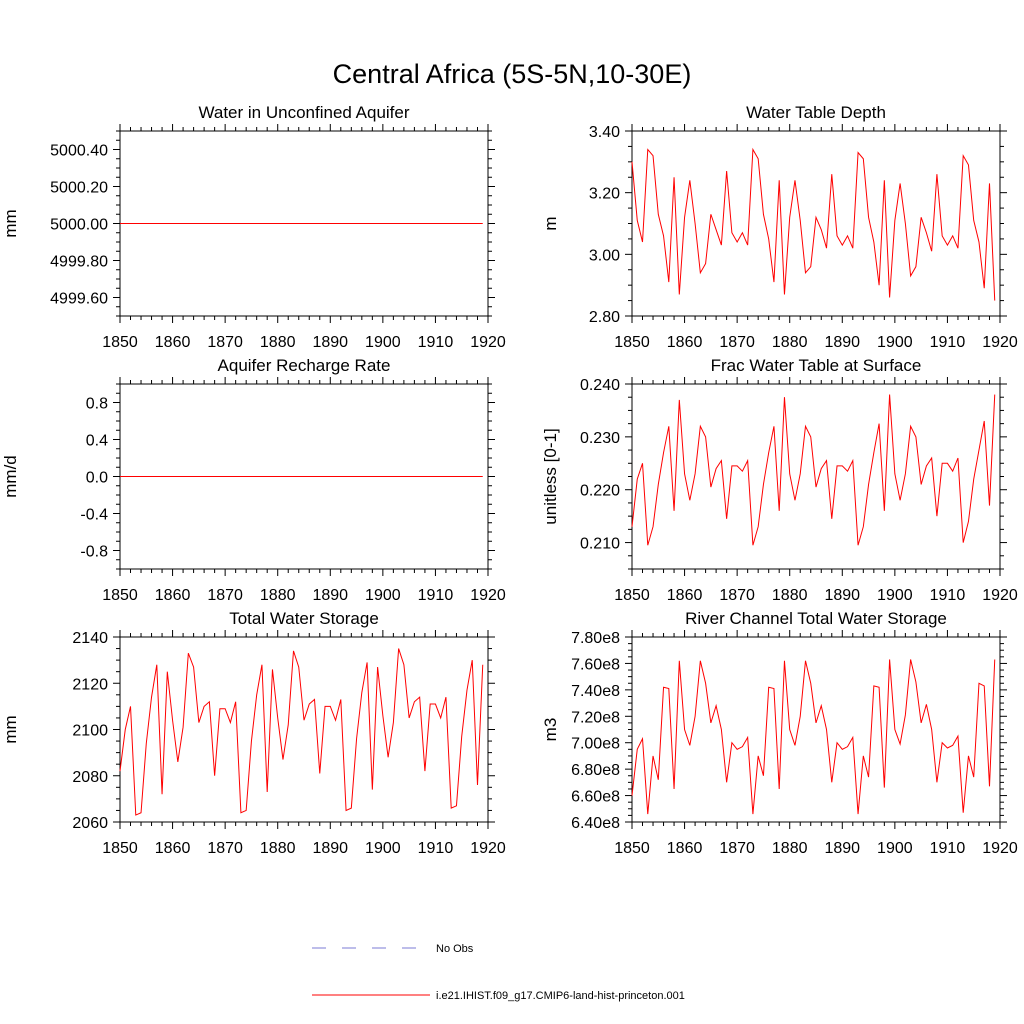  What do you see at coordinates (79, 225) in the screenshot?
I see `chart-0-ytick-label: 5000.00` at bounding box center [79, 225].